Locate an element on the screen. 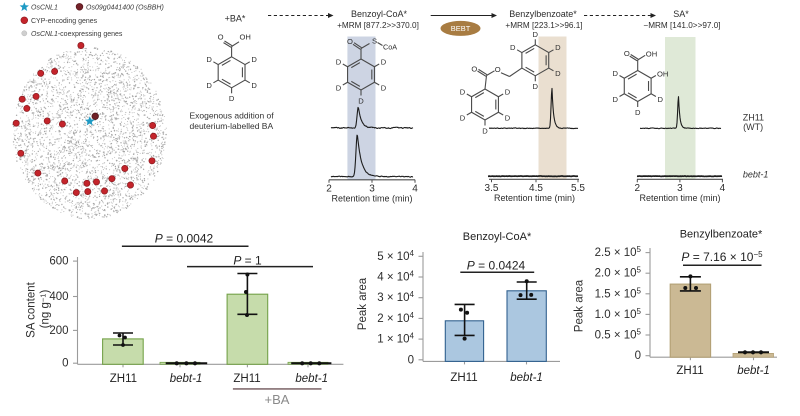 The height and width of the screenshot is (416, 800). svg-text: 4 × 10⁴ is located at coordinates (395, 277).